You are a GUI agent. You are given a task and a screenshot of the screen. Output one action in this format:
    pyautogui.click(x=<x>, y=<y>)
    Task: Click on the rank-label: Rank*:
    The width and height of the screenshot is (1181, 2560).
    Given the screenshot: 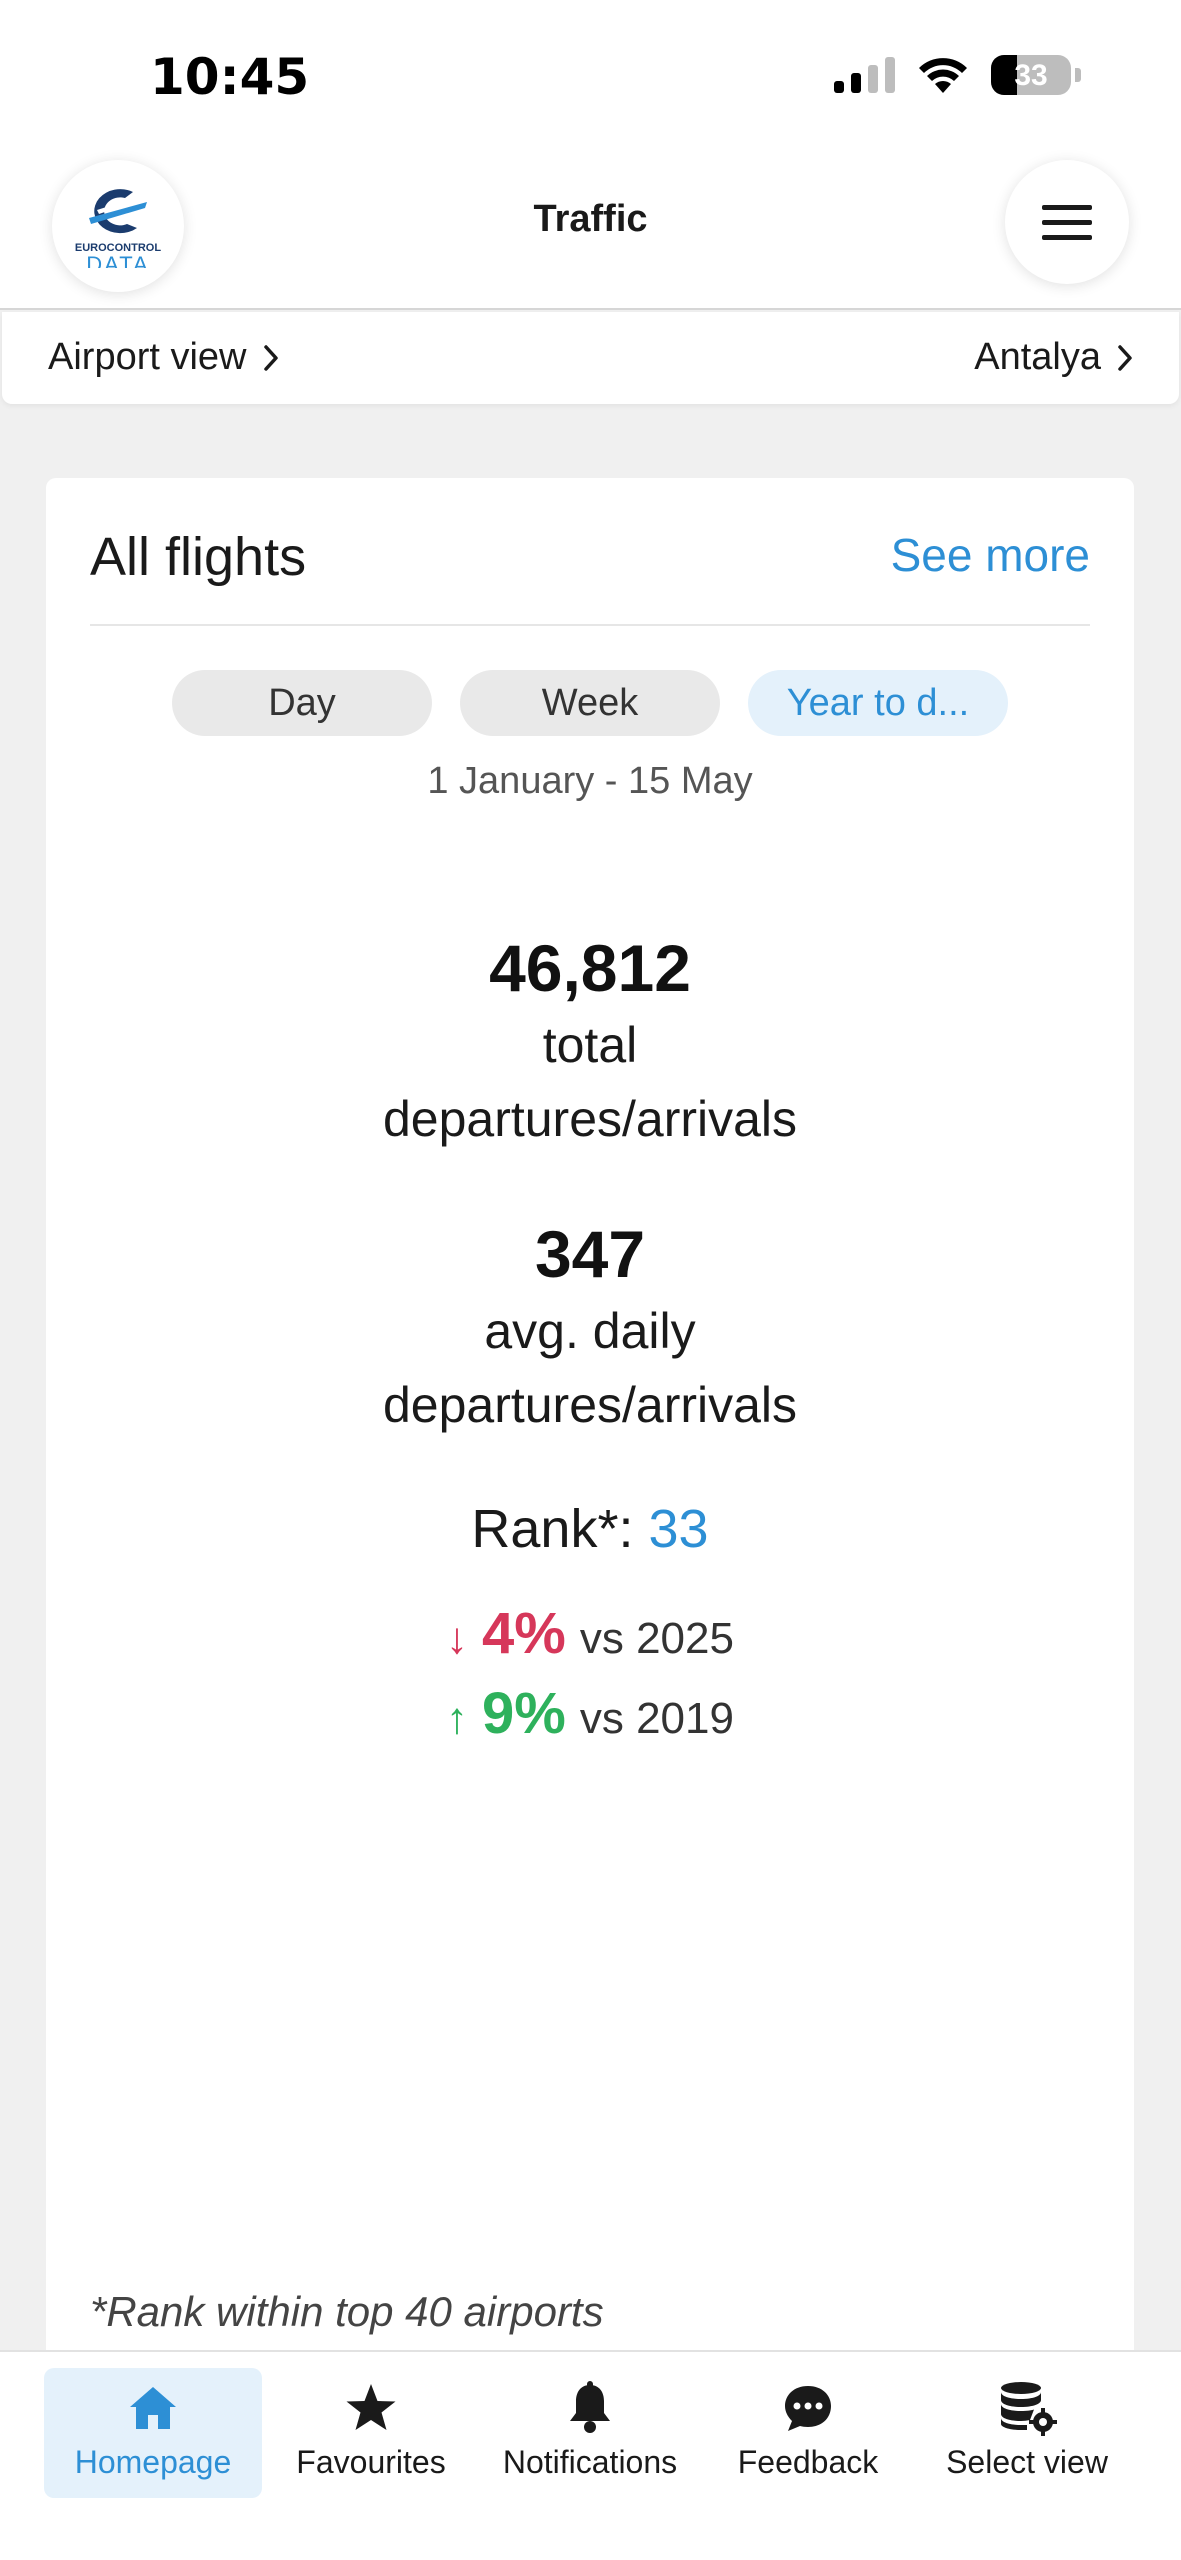 What is the action you would take?
    pyautogui.click(x=552, y=1529)
    